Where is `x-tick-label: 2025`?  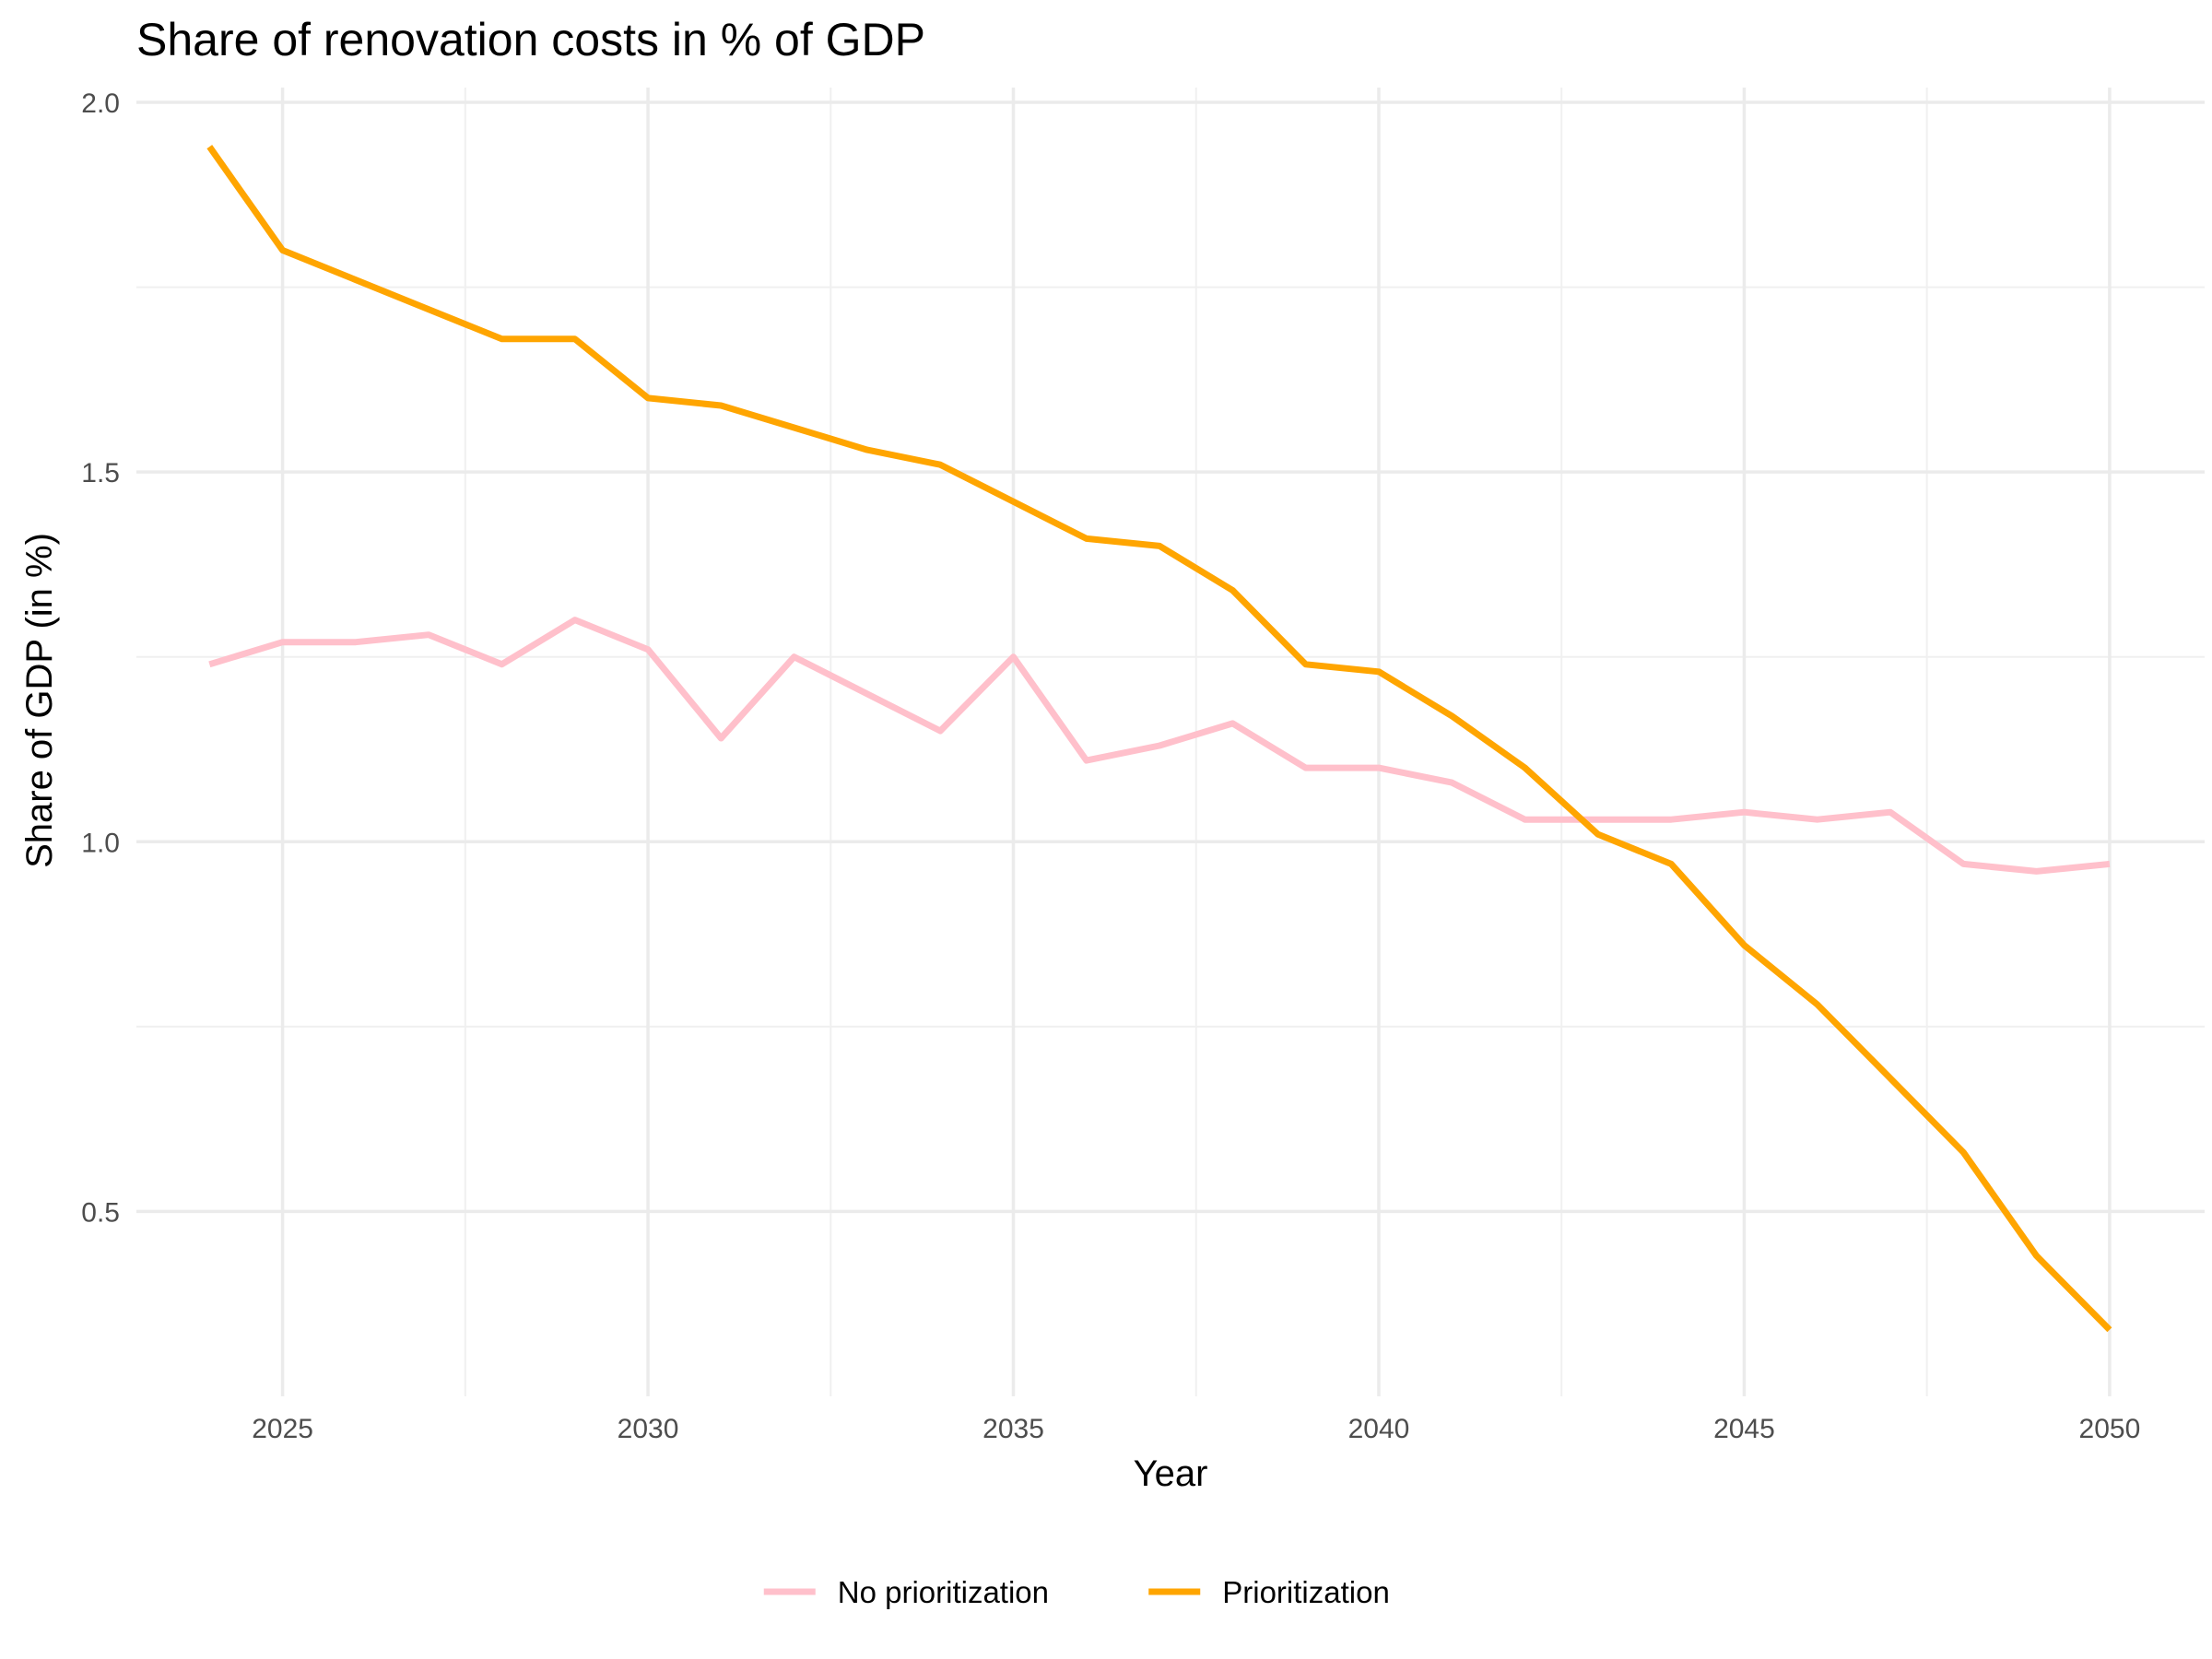 x-tick-label: 2025 is located at coordinates (282, 1429).